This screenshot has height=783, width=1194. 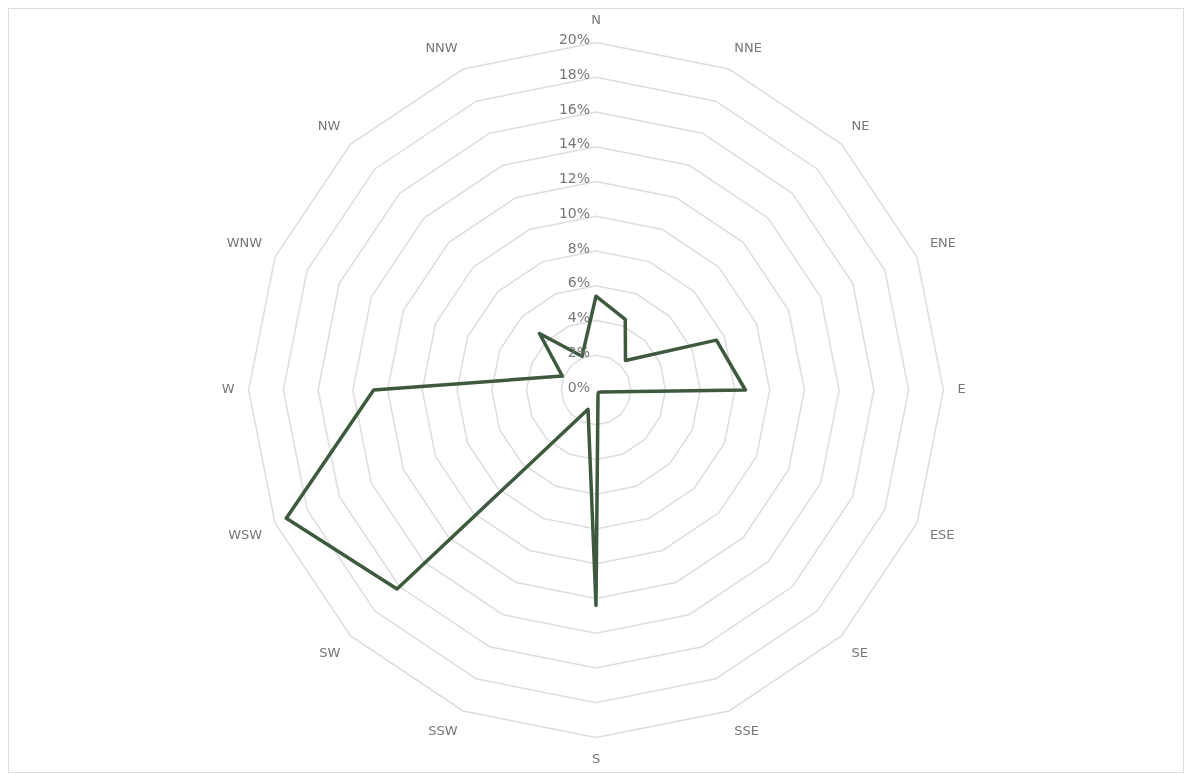 I want to click on spoke-label: NW, so click(x=329, y=126).